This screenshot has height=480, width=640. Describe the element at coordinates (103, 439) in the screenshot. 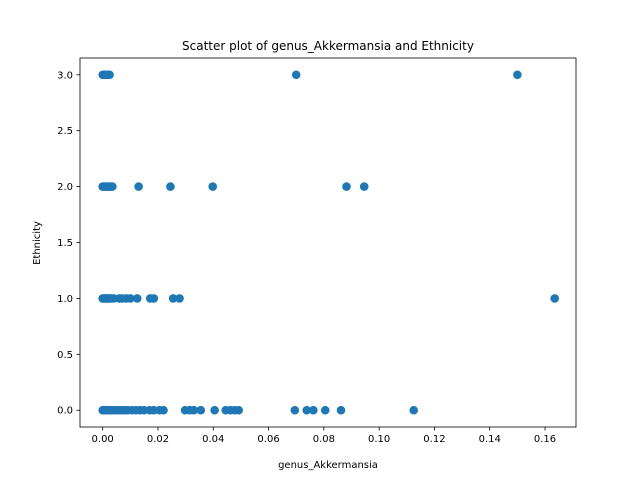

I see `x-tick-label: 0.00` at that location.